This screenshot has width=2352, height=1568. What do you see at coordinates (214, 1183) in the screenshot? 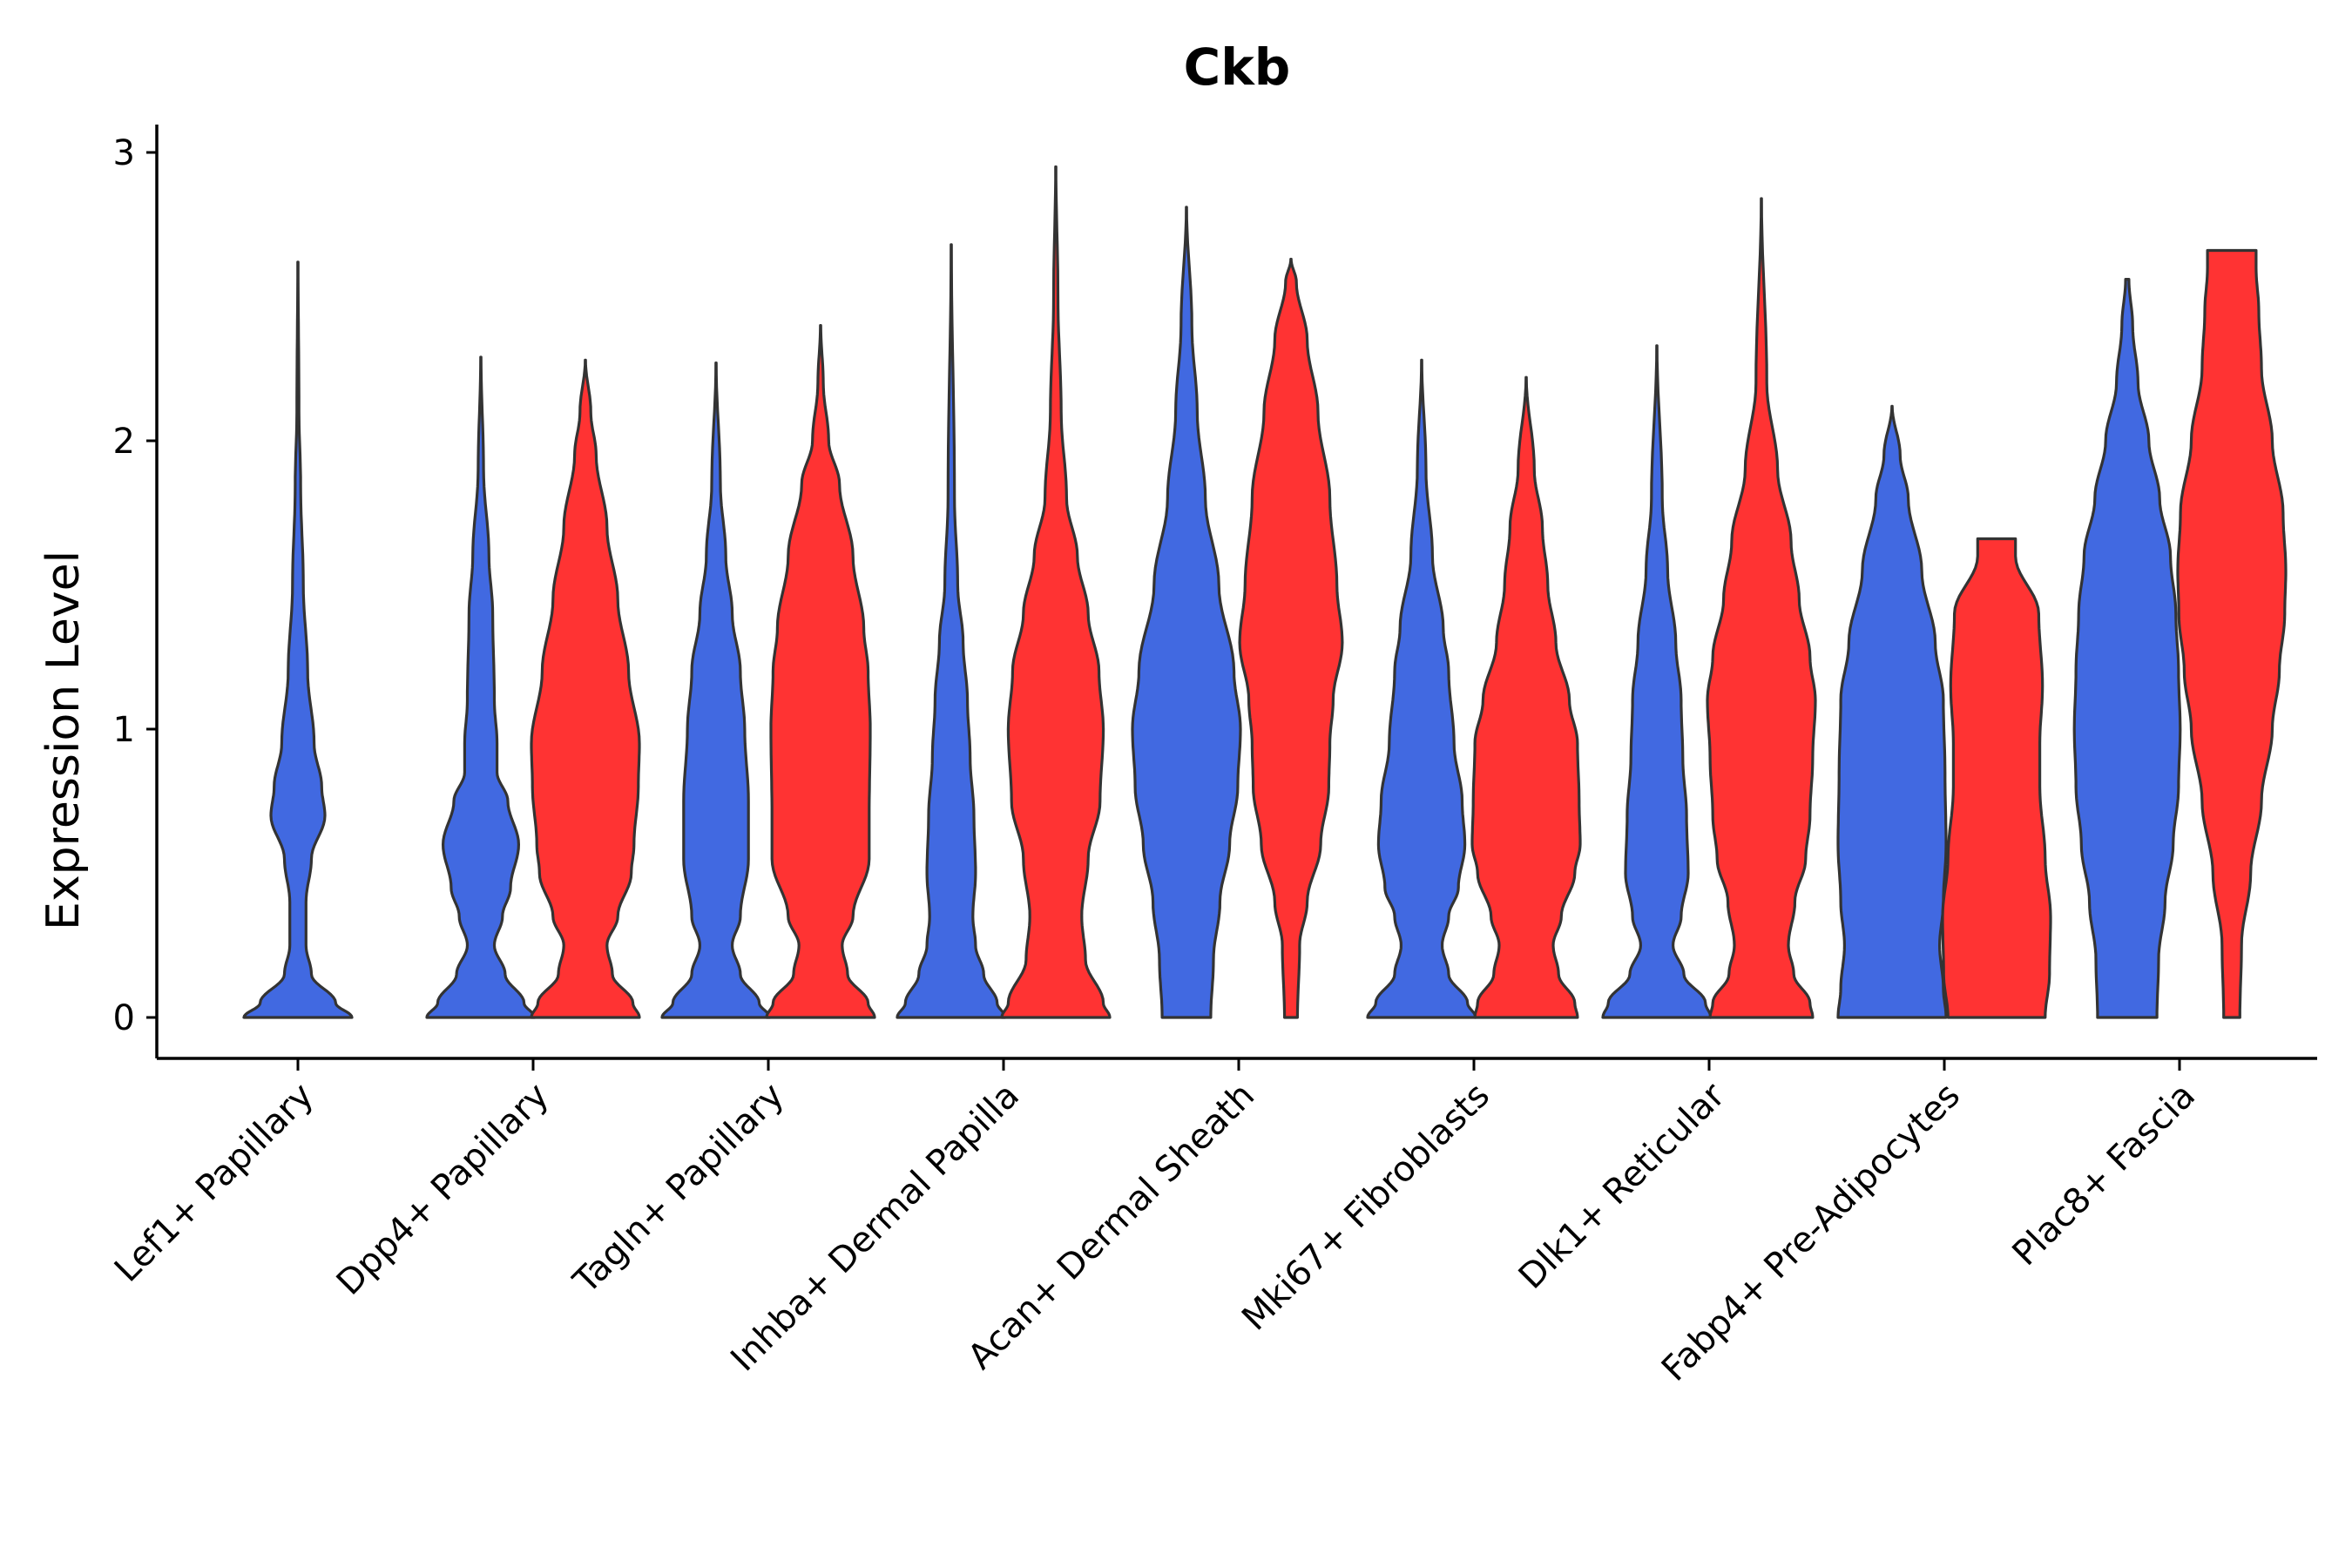
I see `x-tick-label-0: Lef1+ Papillary` at bounding box center [214, 1183].